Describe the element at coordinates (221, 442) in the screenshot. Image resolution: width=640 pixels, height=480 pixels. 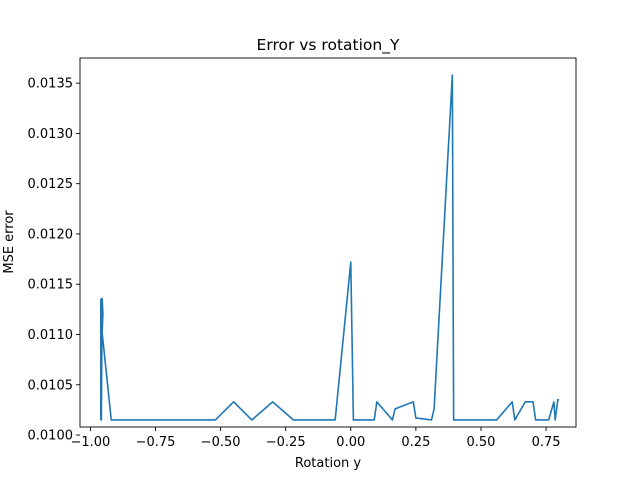
I see `x-tick-label: −0.50` at that location.